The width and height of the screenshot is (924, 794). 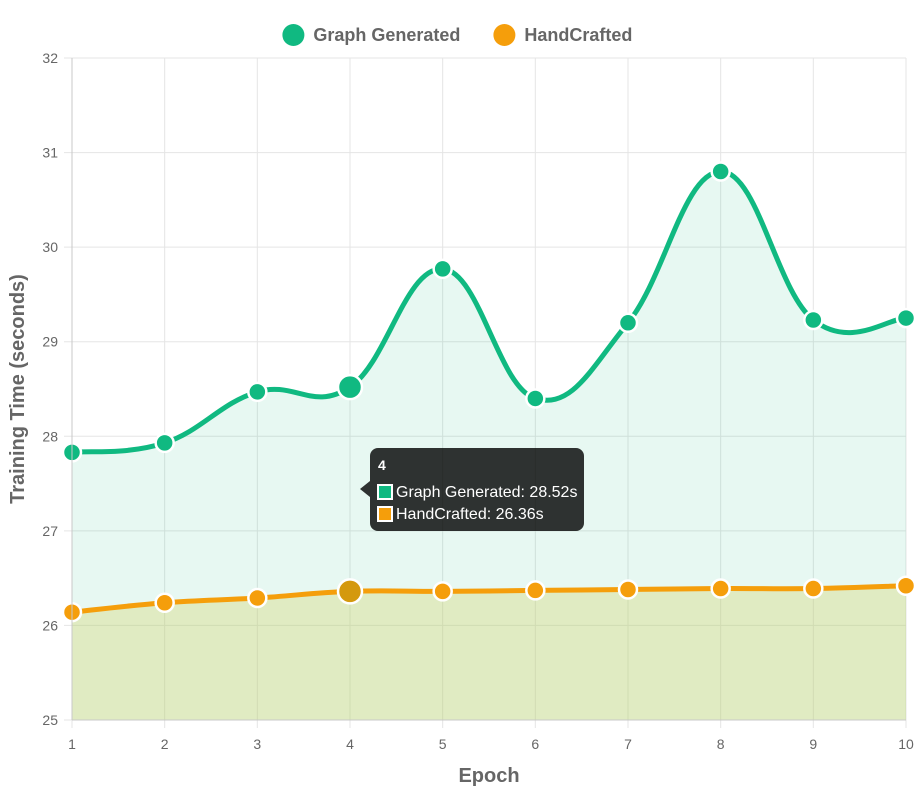 What do you see at coordinates (350, 744) in the screenshot?
I see `x-tick-label: 4` at bounding box center [350, 744].